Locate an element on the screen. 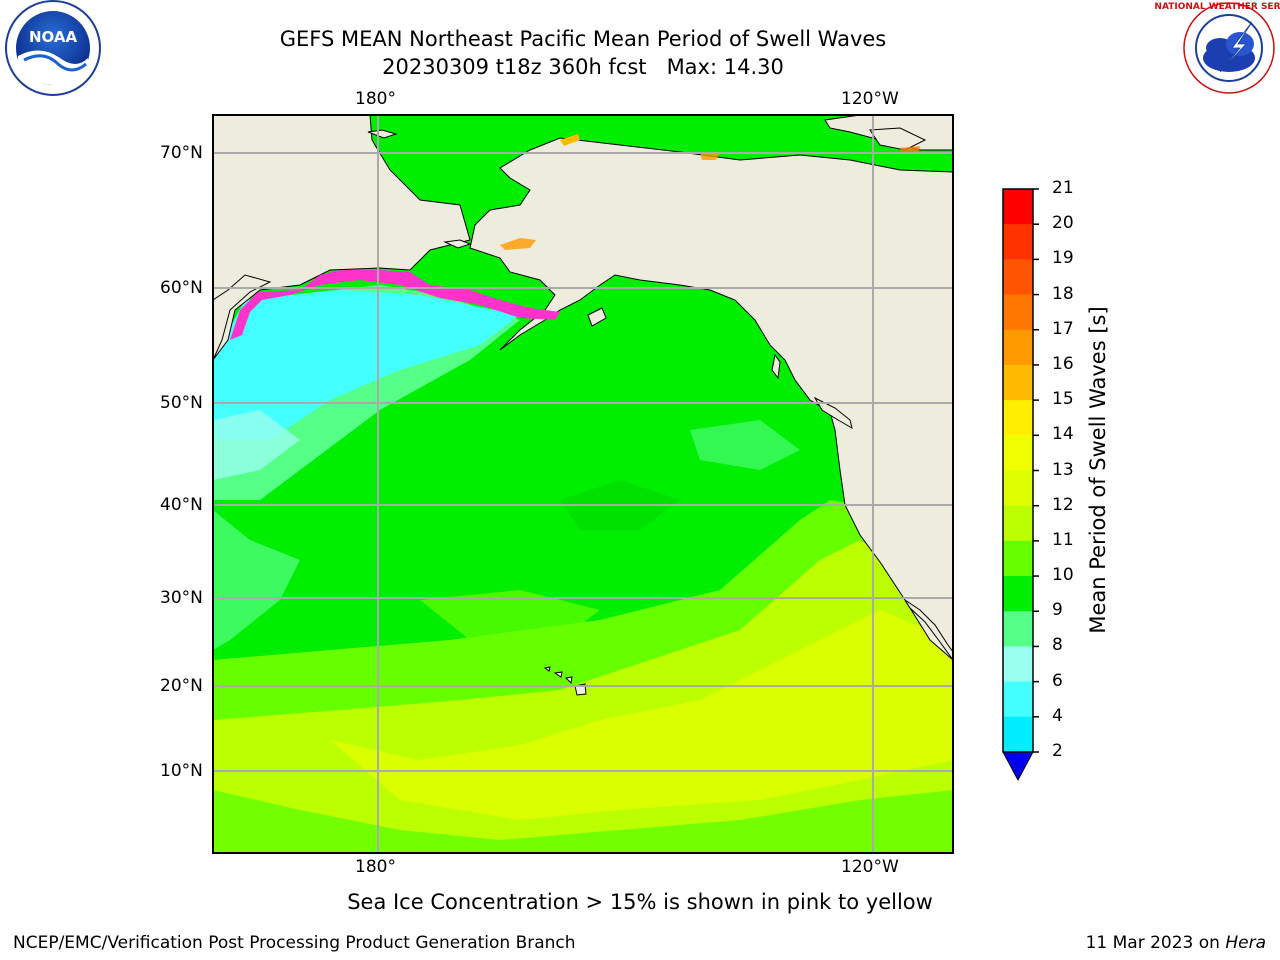  lat-label-40n: 40°N is located at coordinates (181, 505).